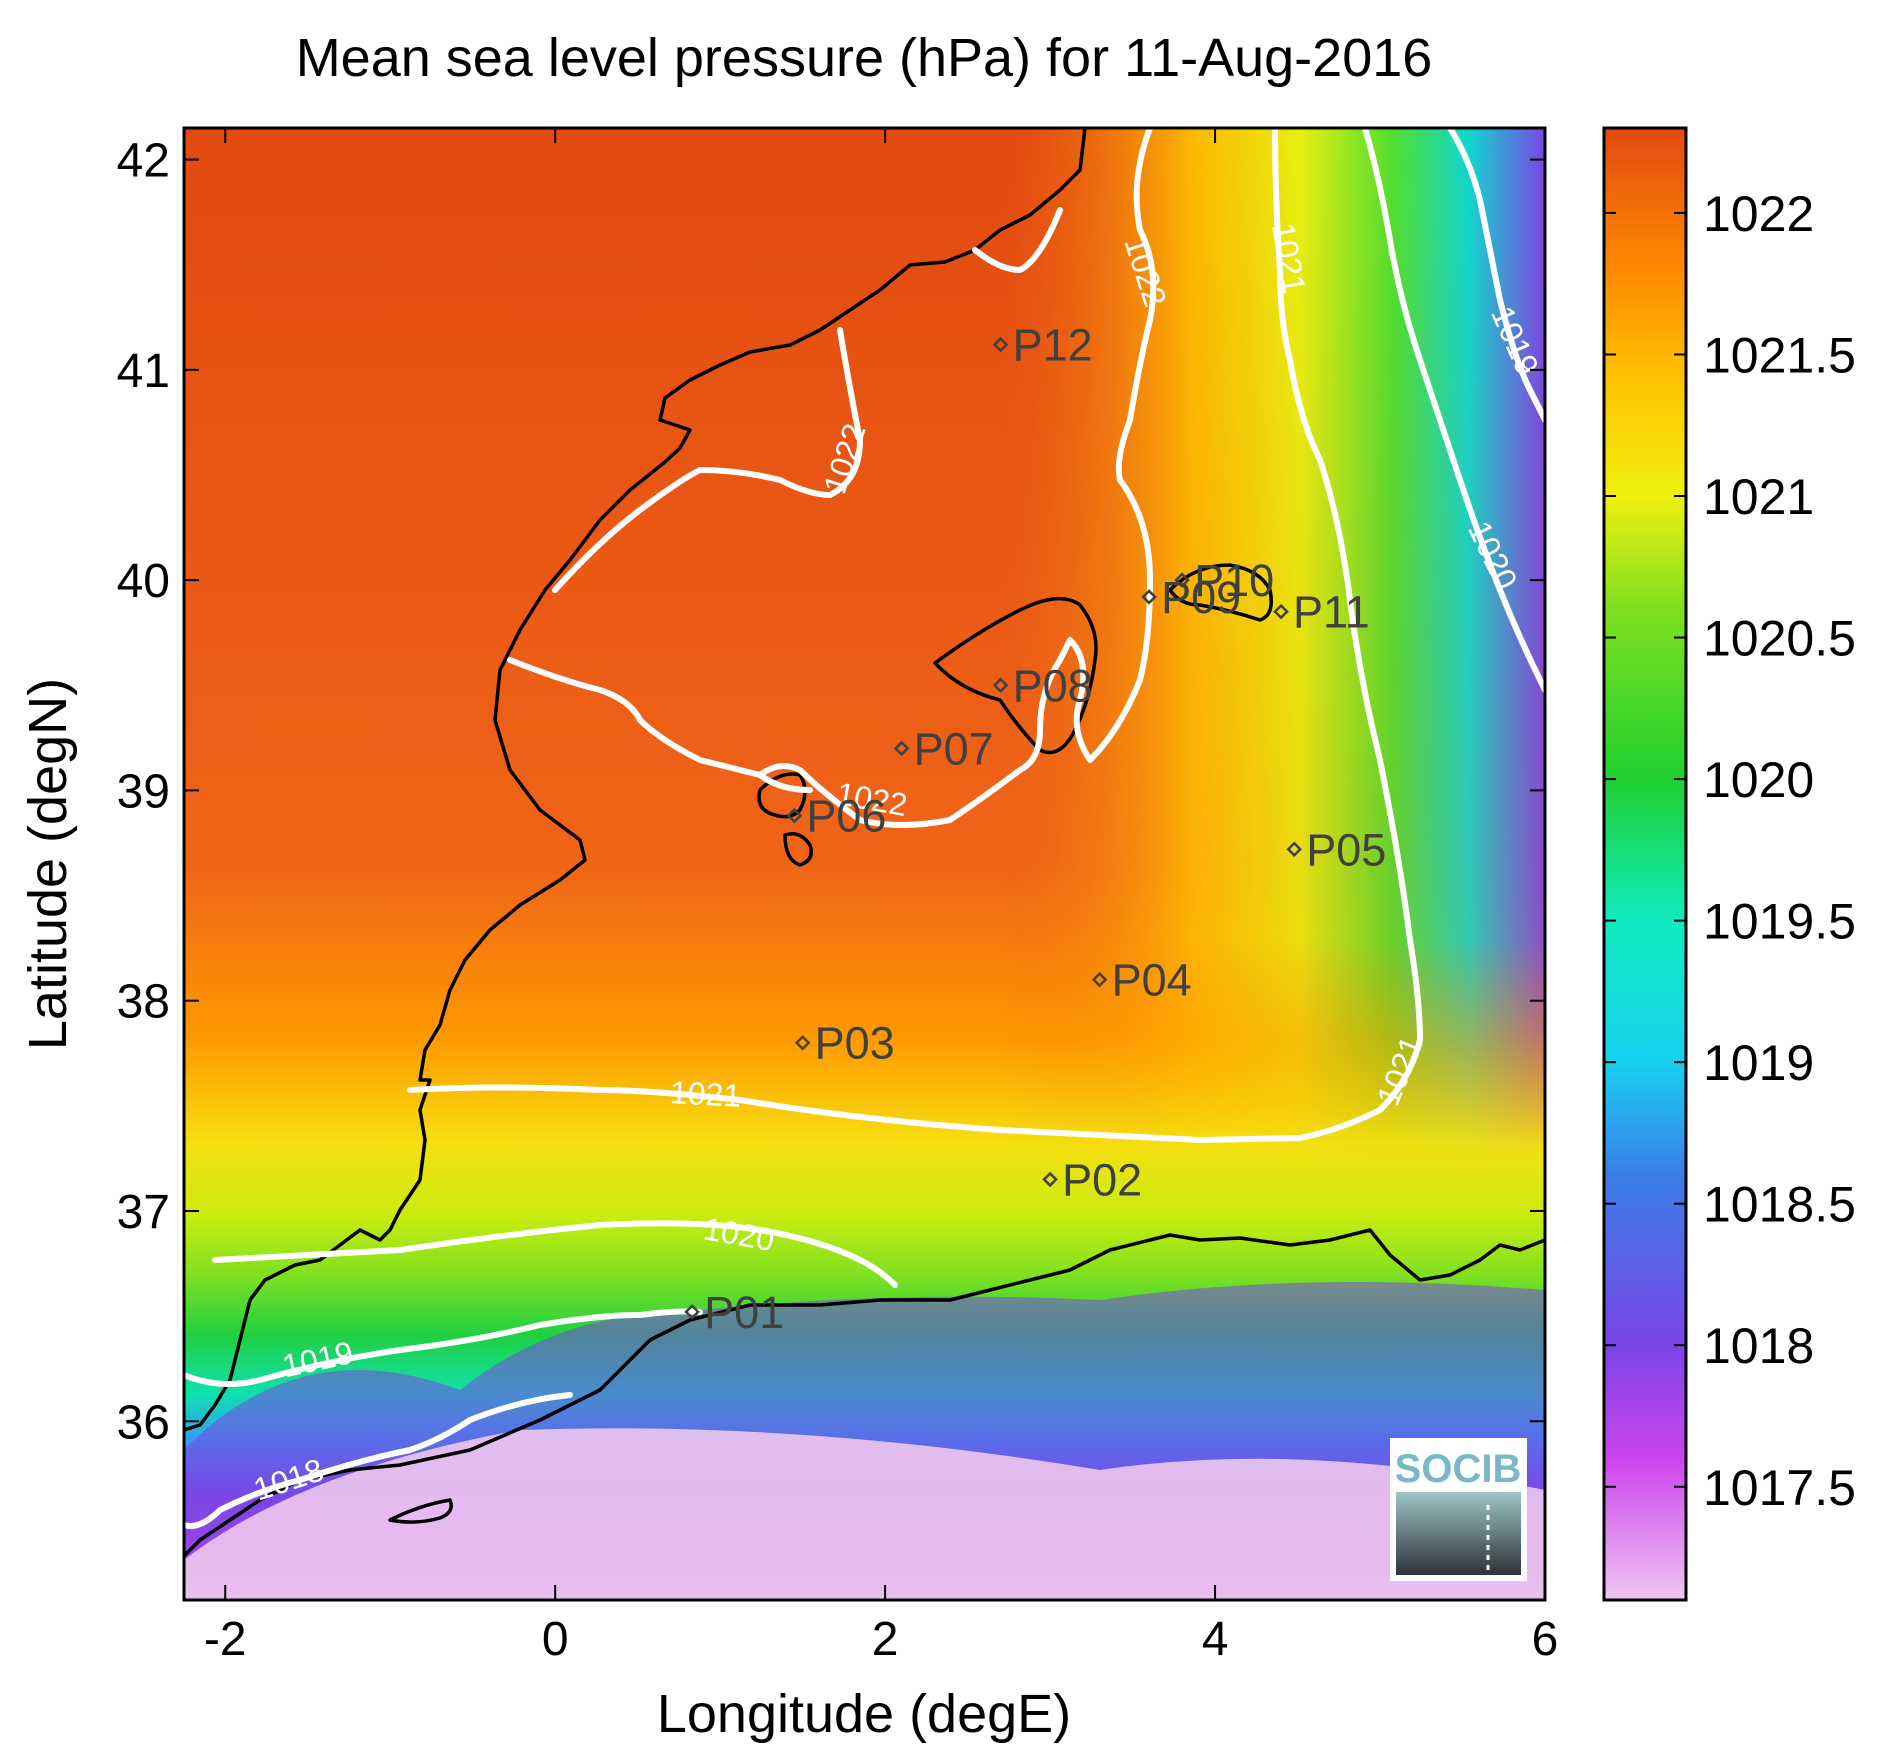  I want to click on station-label: P02, so click(1102, 1179).